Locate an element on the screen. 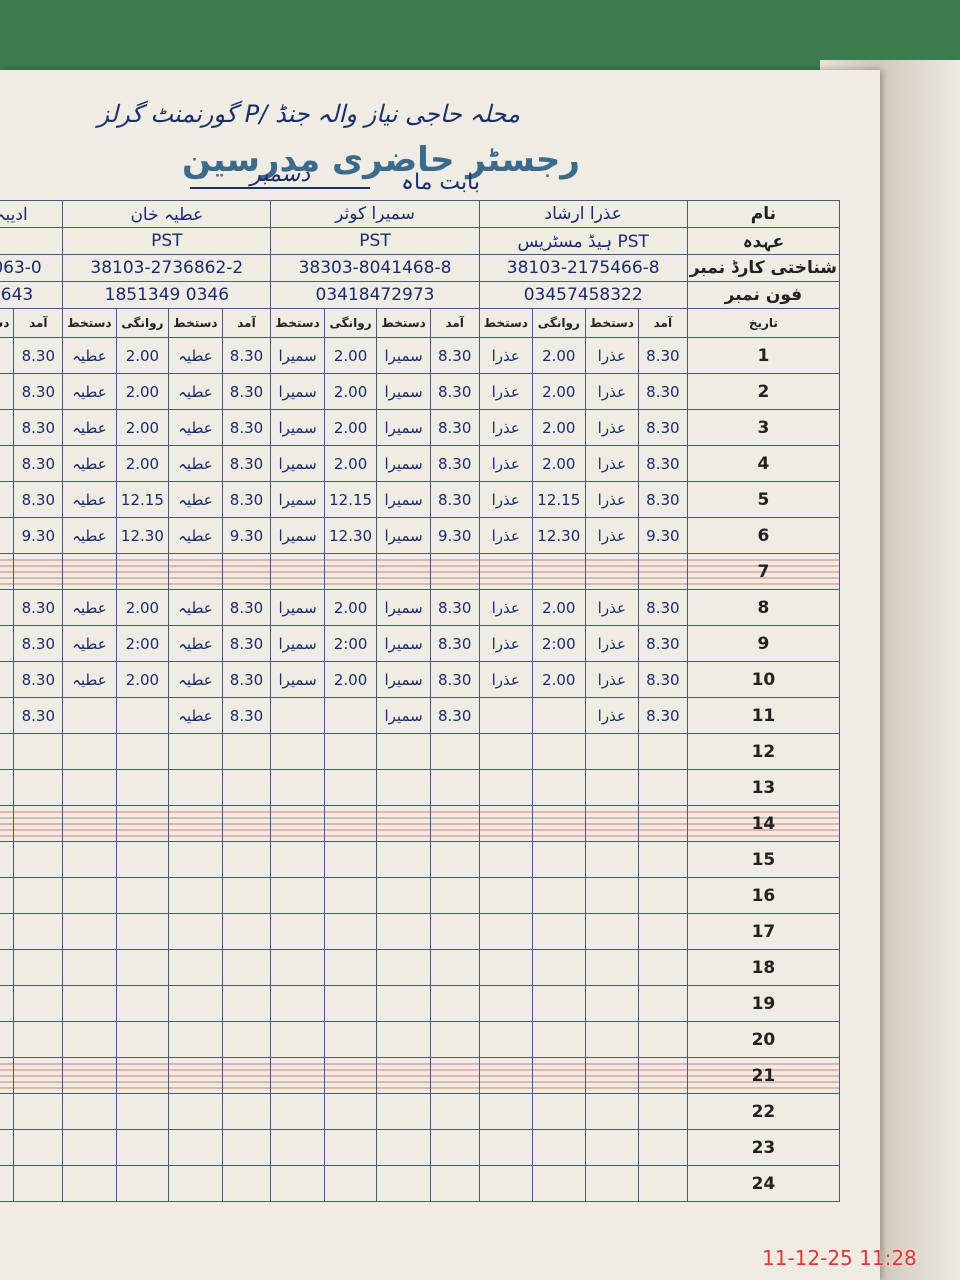 The image size is (960, 1280). row-label: شناختی کارڈ نمبر is located at coordinates (763, 268).